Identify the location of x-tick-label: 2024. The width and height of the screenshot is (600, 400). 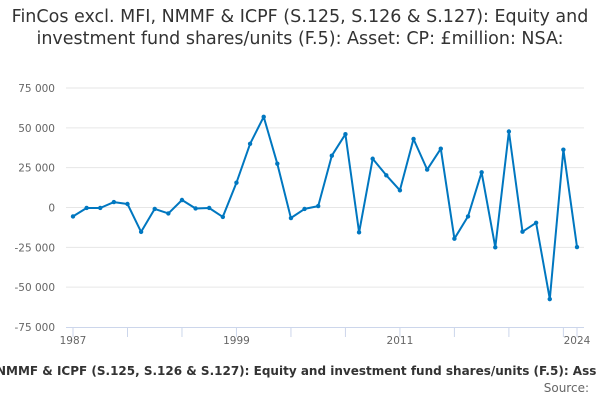
(577, 341).